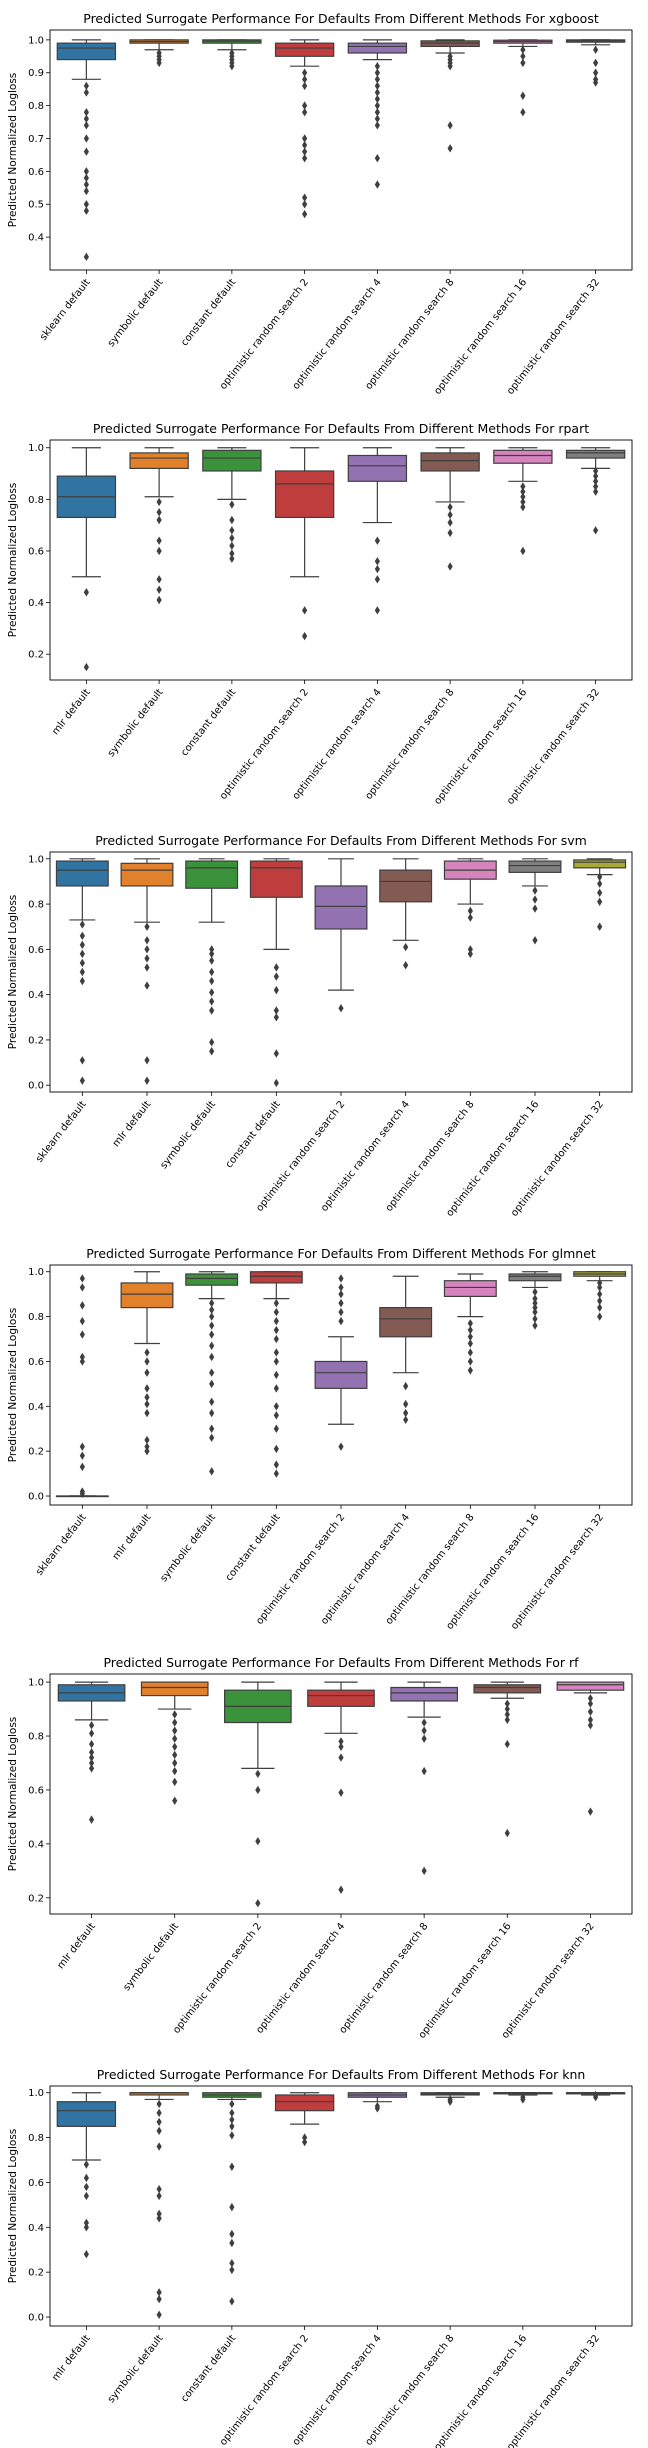  I want to click on x-tick-label: optimistic random search 16, so click(465, 1981).